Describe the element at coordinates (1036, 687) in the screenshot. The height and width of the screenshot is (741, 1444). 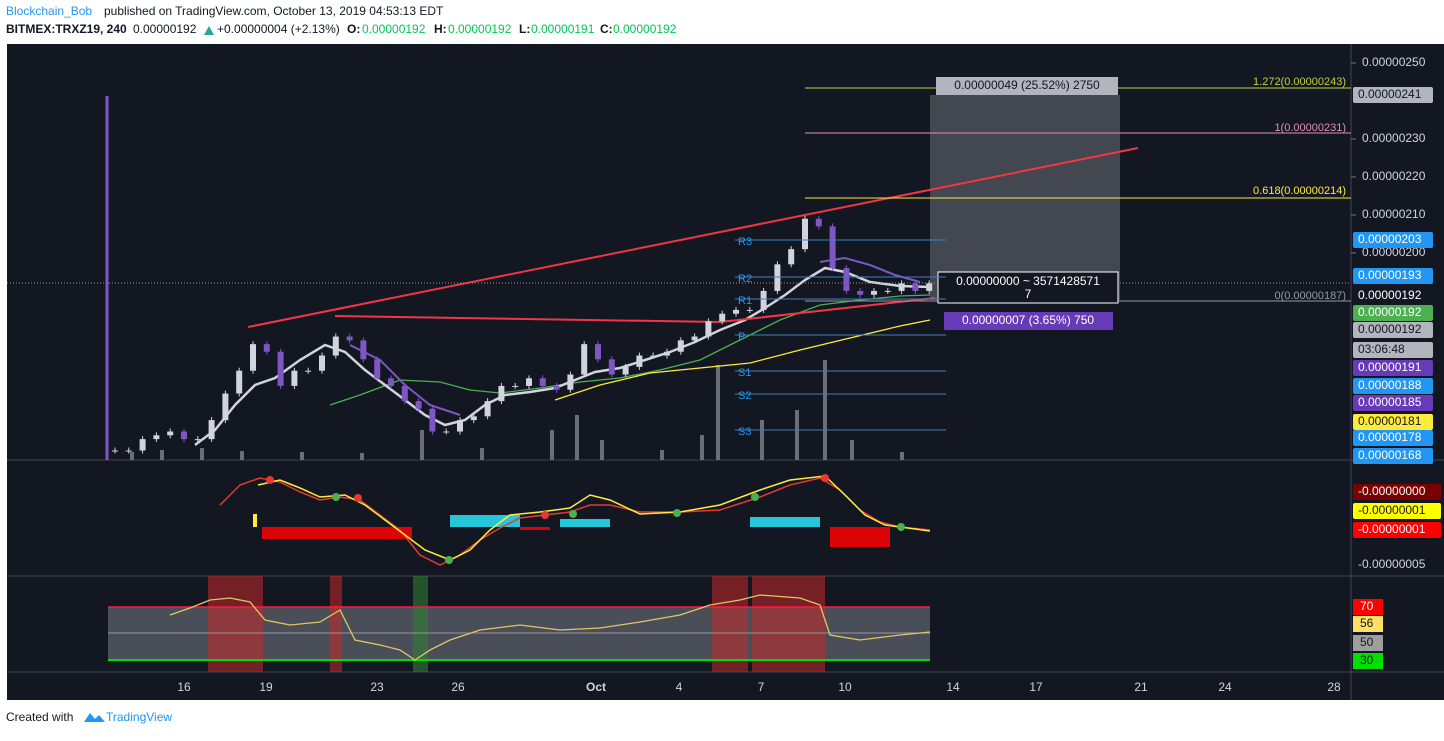
I see `x-tick-label: 17` at that location.